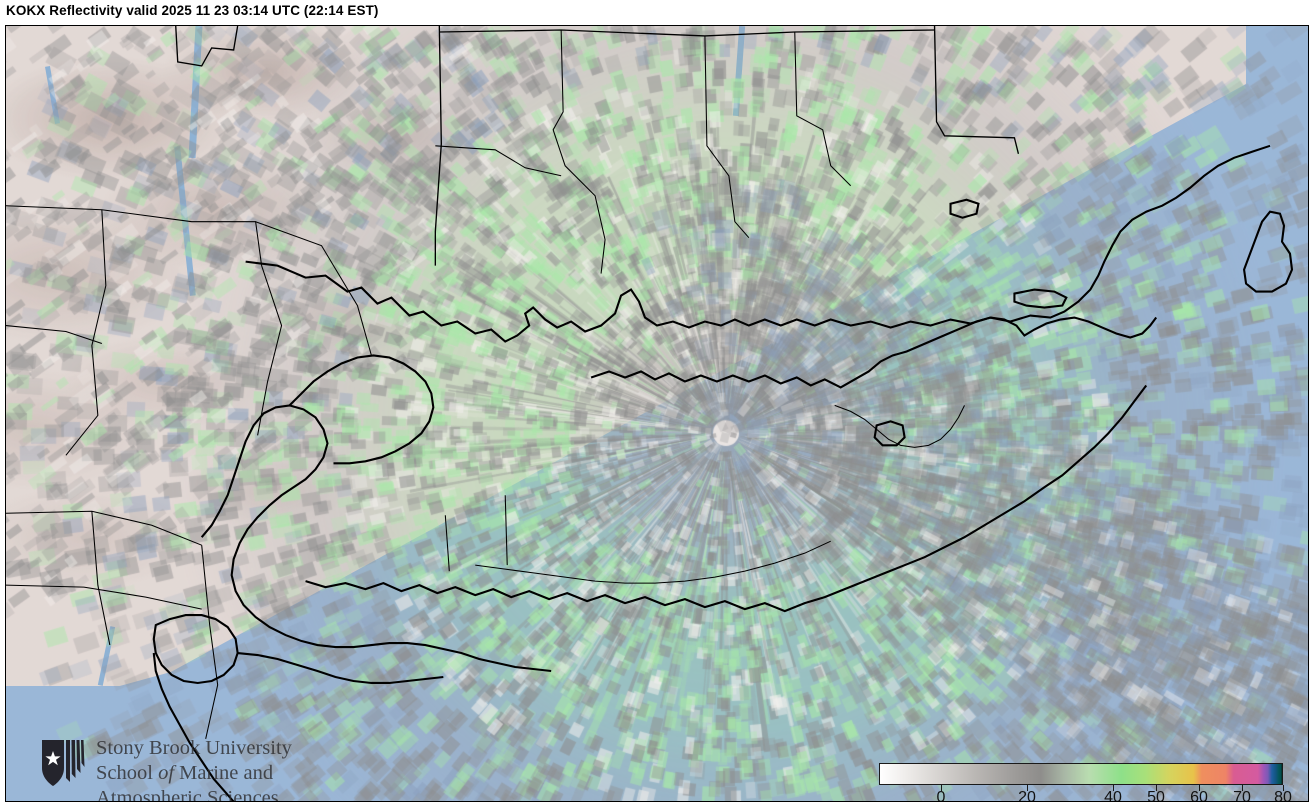  I want to click on coastline-nj-bay, so click(341, 668).